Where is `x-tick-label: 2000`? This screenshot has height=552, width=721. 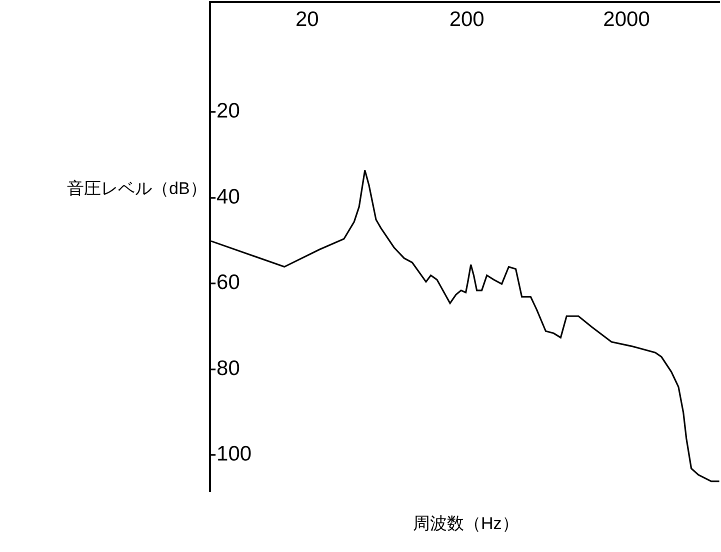 x-tick-label: 2000 is located at coordinates (626, 20).